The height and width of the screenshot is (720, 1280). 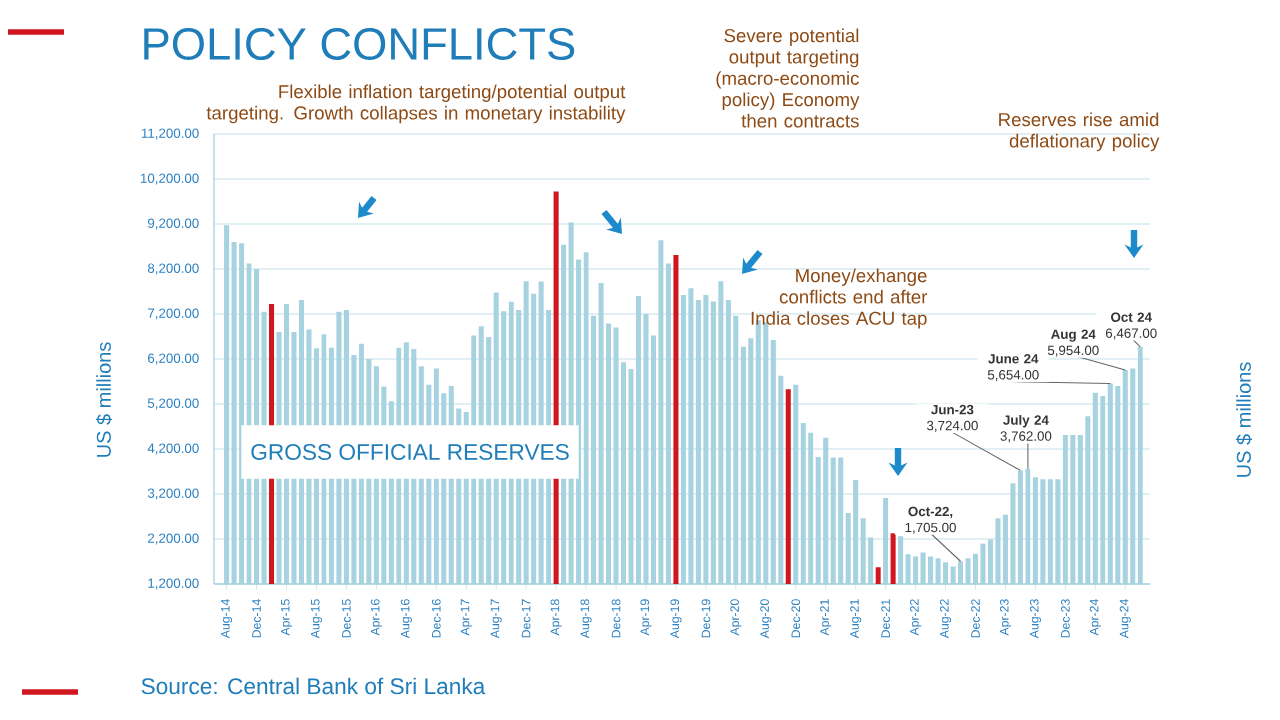 What do you see at coordinates (1079, 132) in the screenshot?
I see `annotation: Reserves rise amid deflationary policy` at bounding box center [1079, 132].